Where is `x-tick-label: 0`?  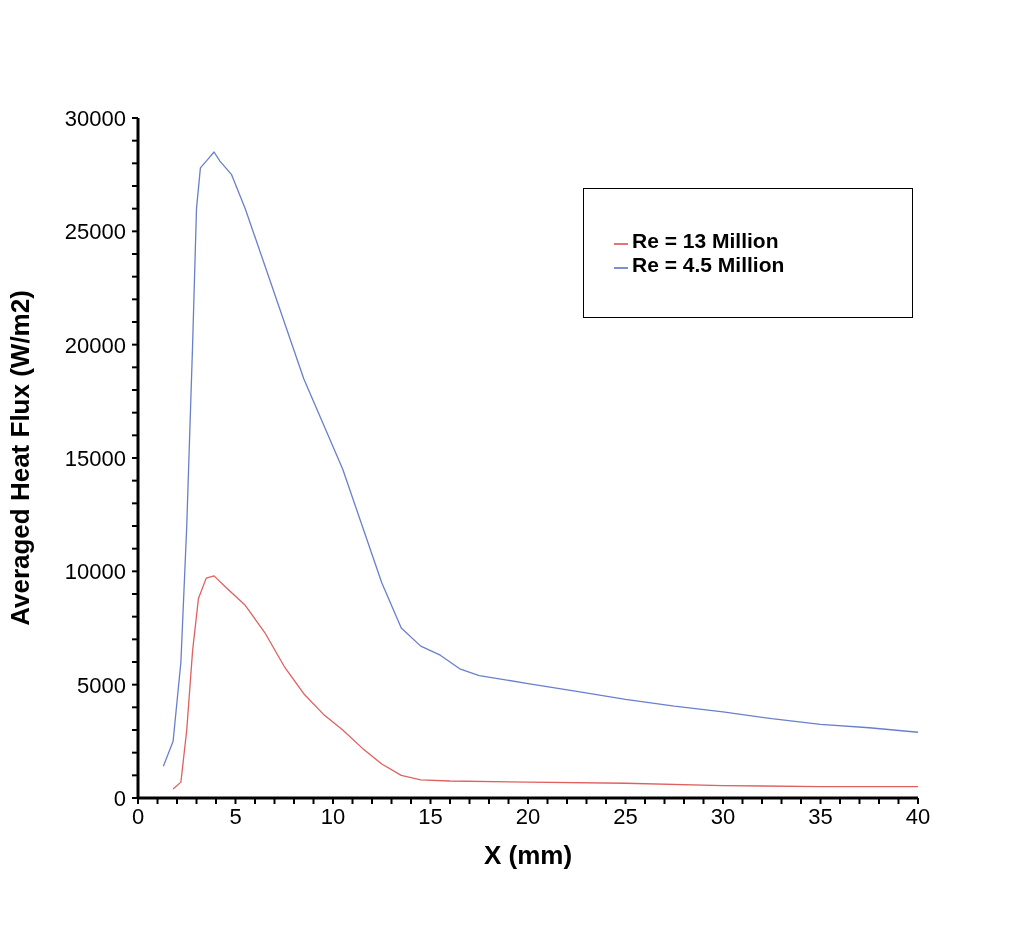
x-tick-label: 0 is located at coordinates (138, 816).